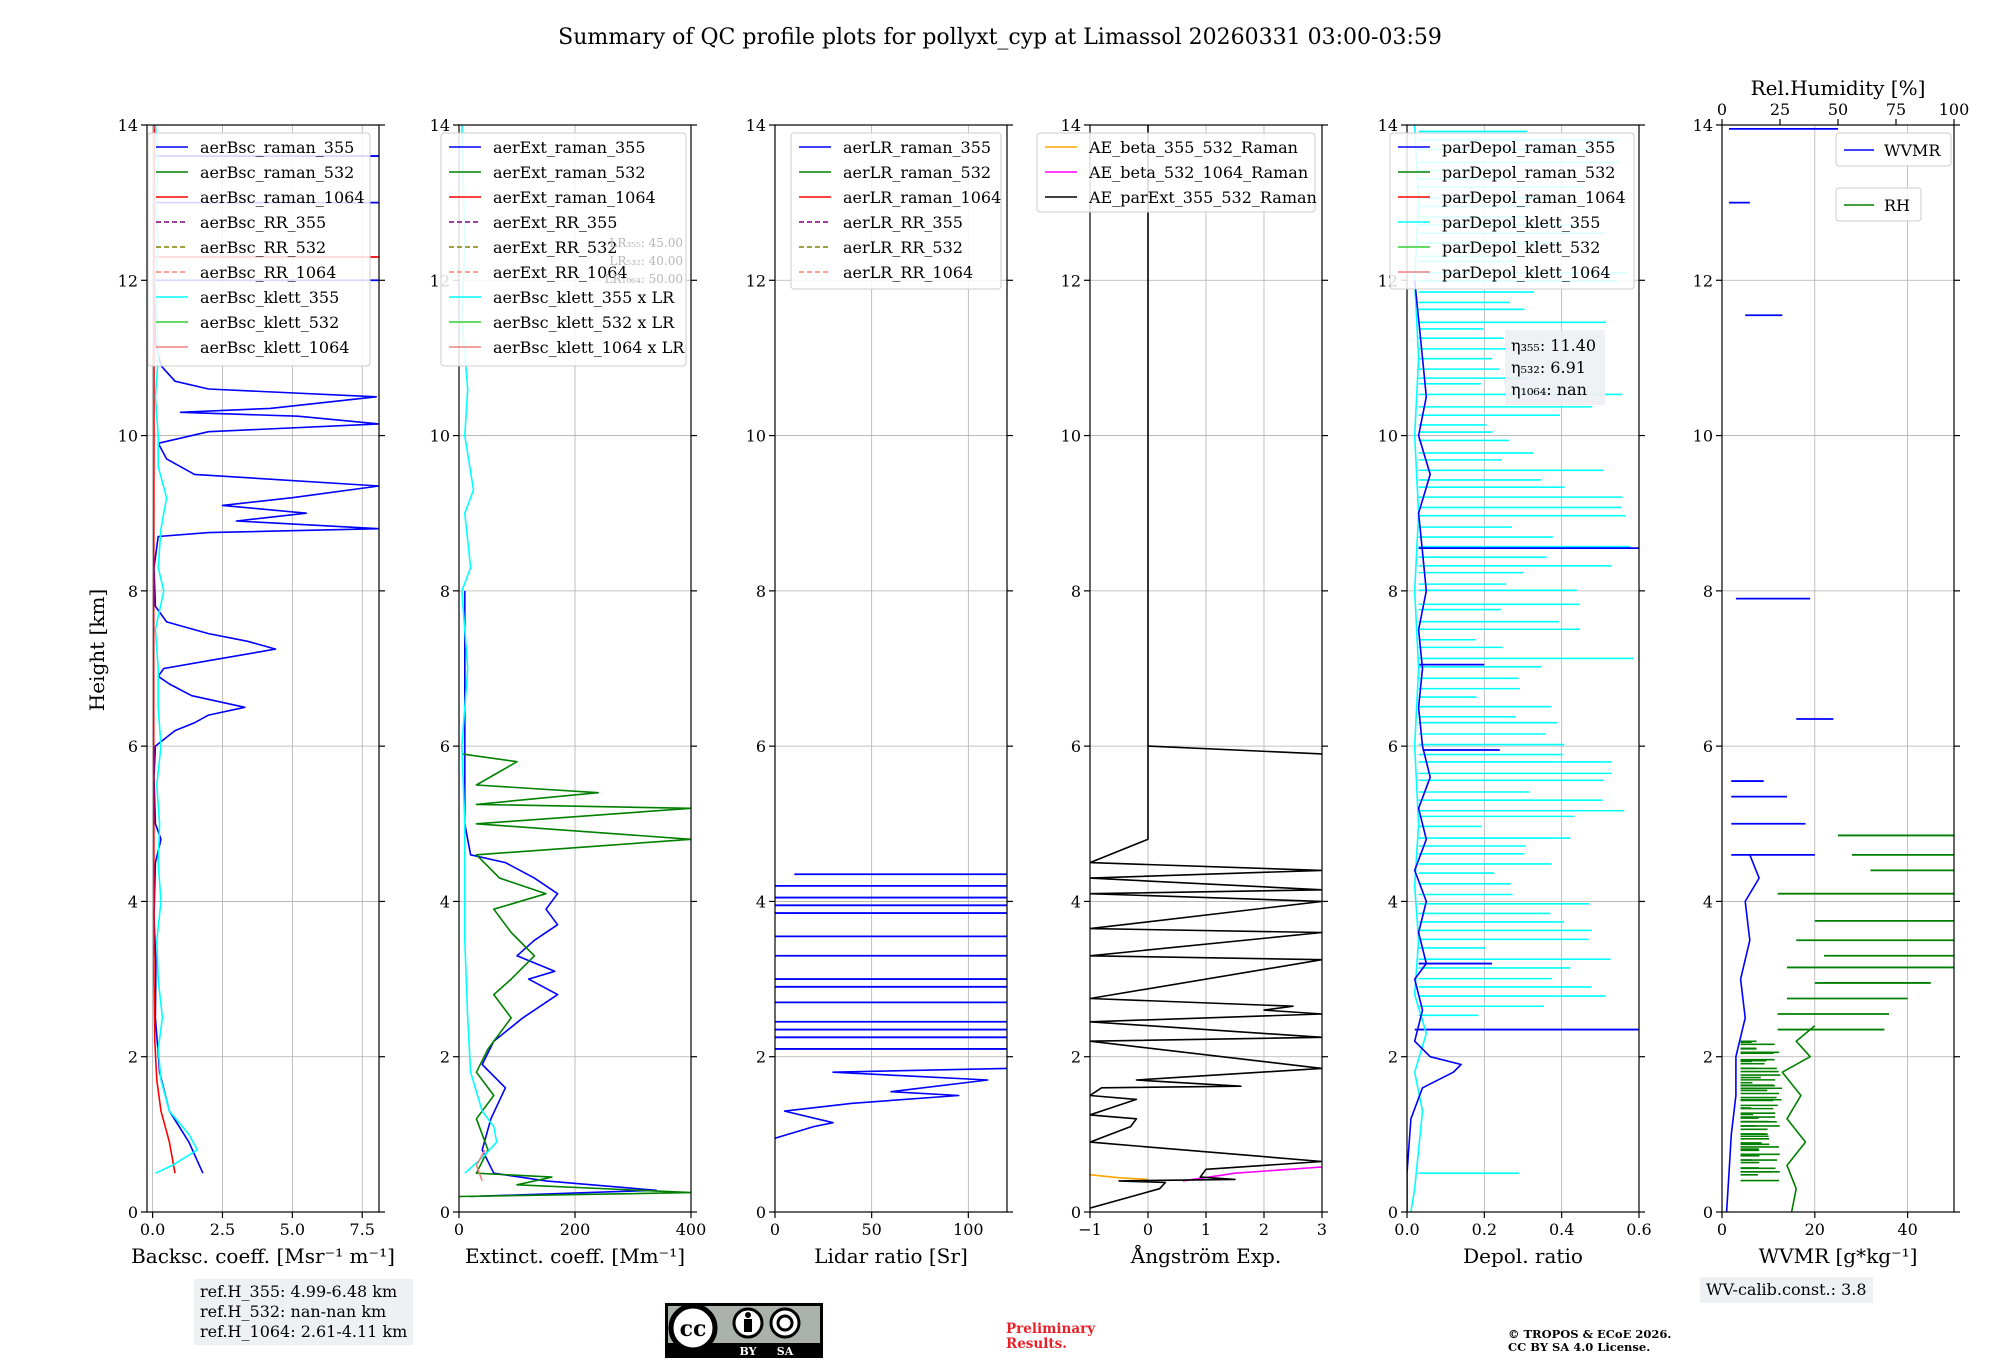  What do you see at coordinates (646, 261) in the screenshot?
I see `lr-note-1: LR₅₃₂: 40.00` at bounding box center [646, 261].